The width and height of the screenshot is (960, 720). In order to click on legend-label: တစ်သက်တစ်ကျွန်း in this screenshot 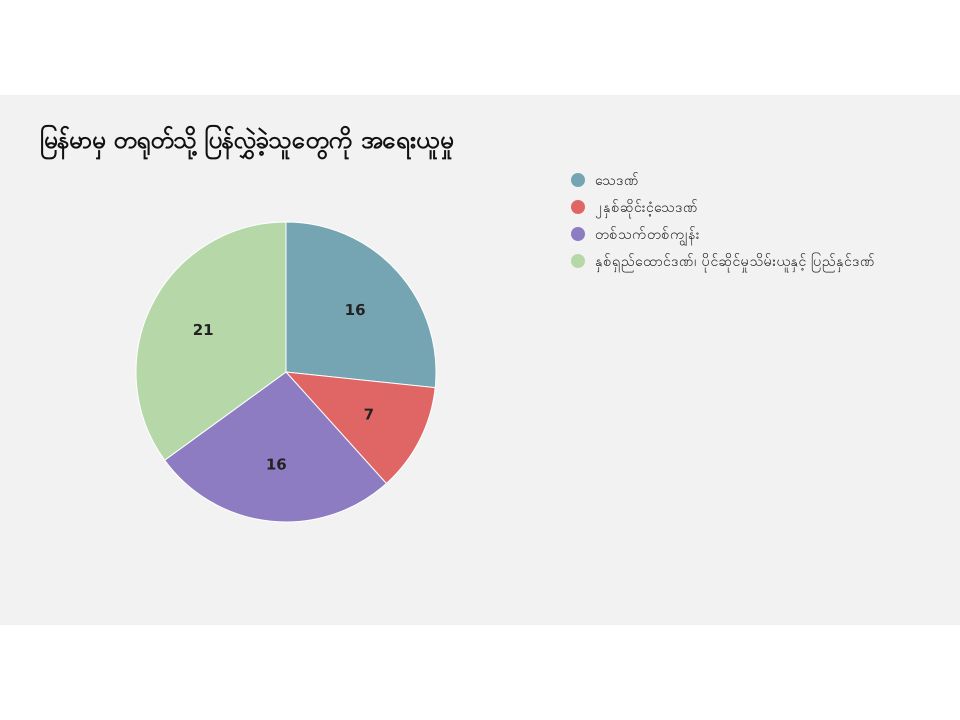, I will do `click(647, 236)`.